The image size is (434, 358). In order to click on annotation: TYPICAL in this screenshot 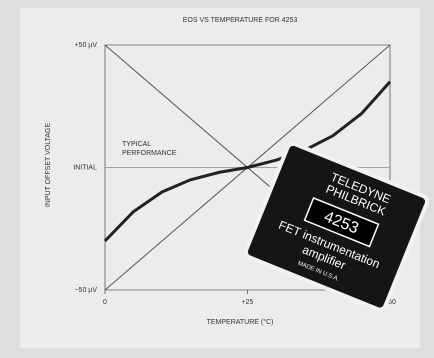, I will do `click(136, 144)`.